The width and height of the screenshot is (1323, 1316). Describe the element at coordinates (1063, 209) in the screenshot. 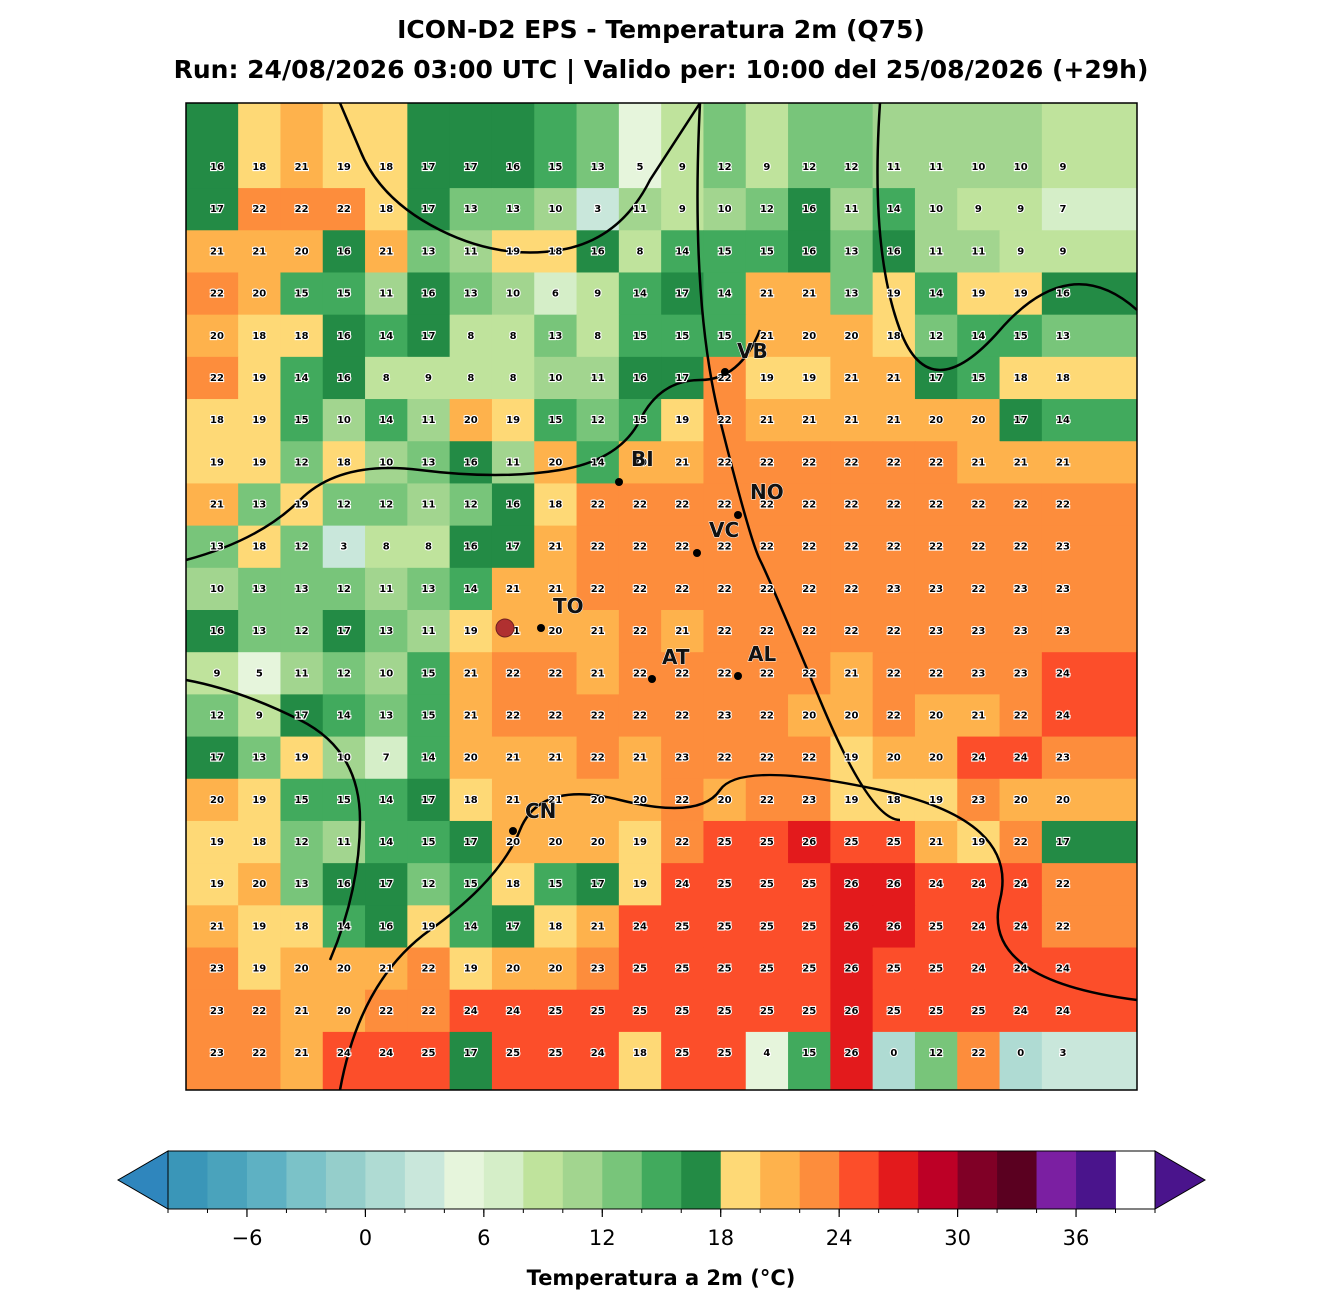

I see `temperature-label: 7` at that location.